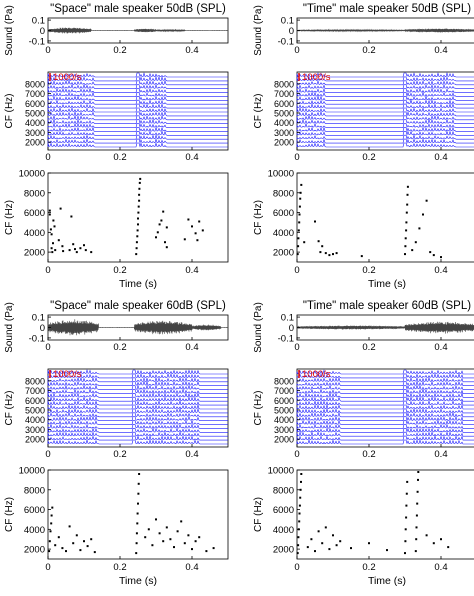  Describe the element at coordinates (316, 374) in the screenshot. I see `rate-scalebar-label: 1000/s` at that location.